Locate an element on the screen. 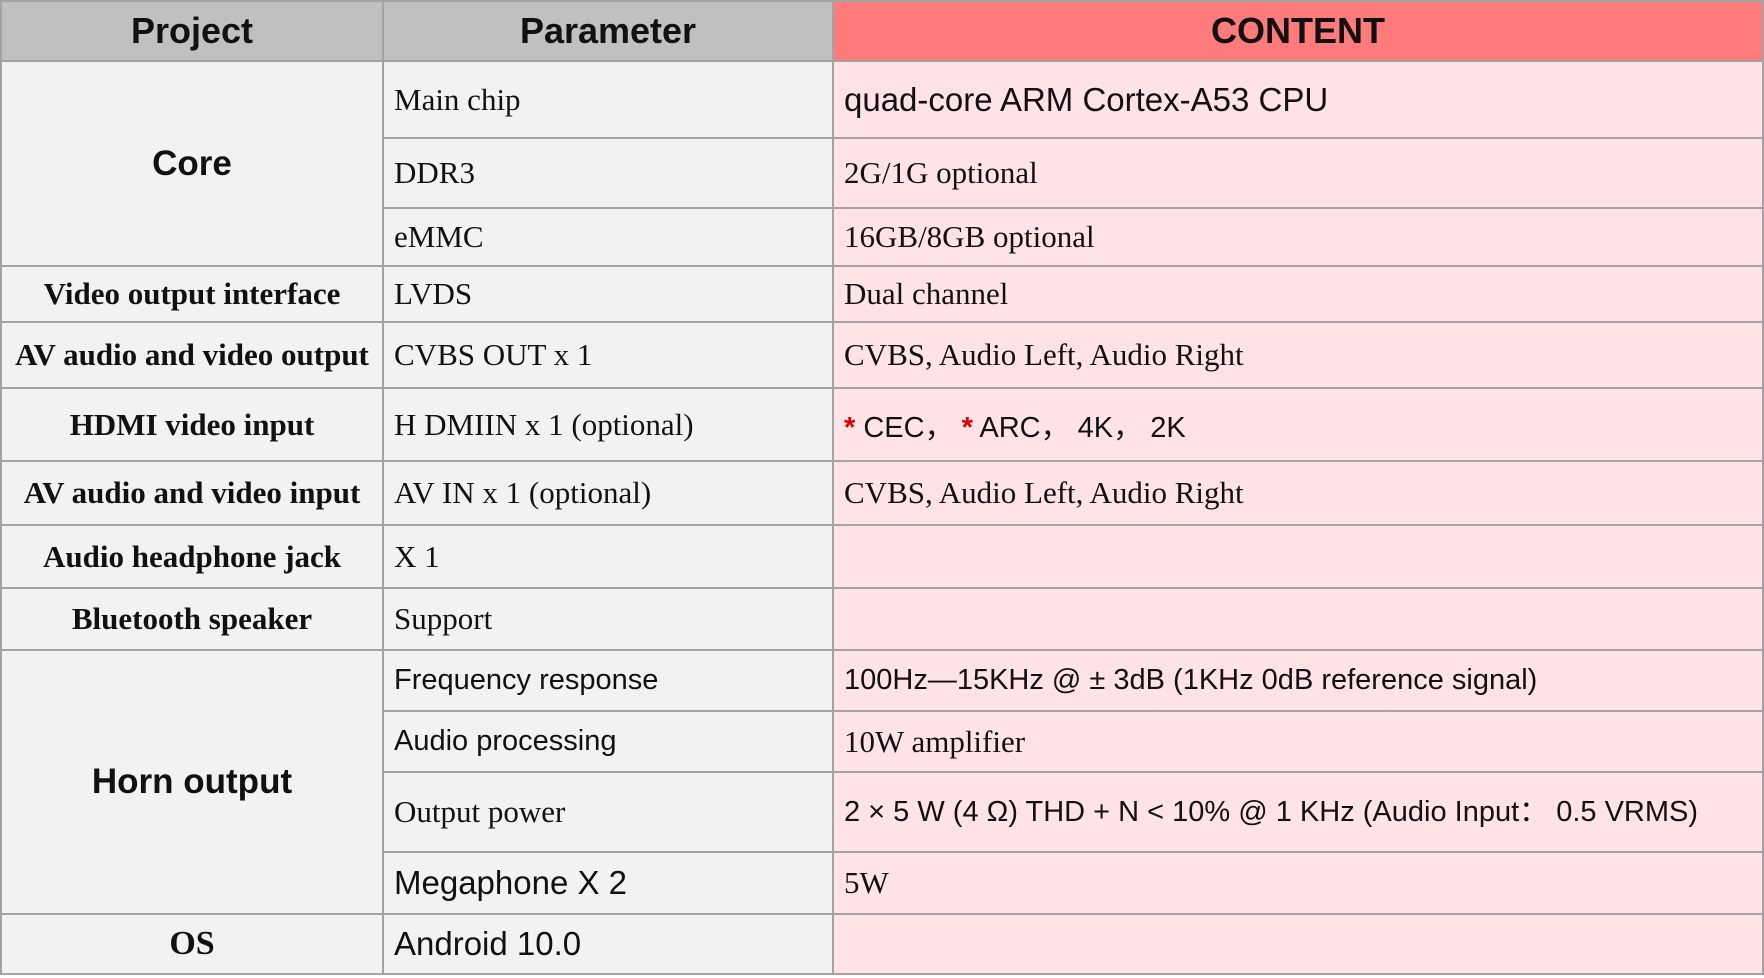 This screenshot has height=978, width=1764. param-lvds: LVDS is located at coordinates (608, 294).